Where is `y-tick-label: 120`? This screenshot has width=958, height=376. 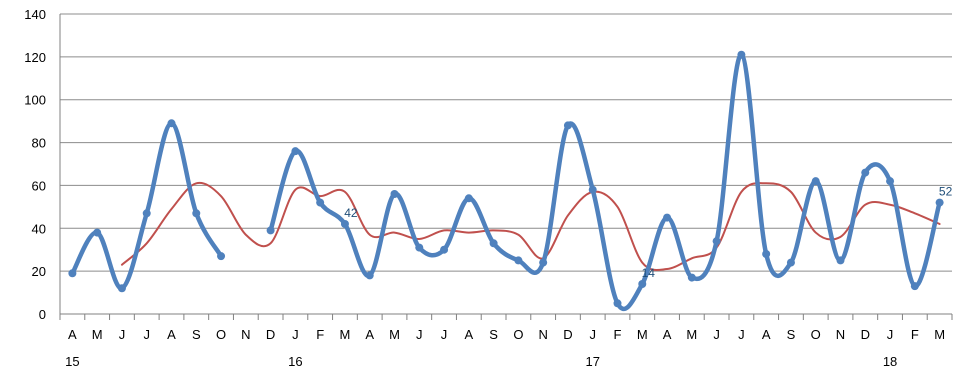 y-tick-label: 120 is located at coordinates (35, 57).